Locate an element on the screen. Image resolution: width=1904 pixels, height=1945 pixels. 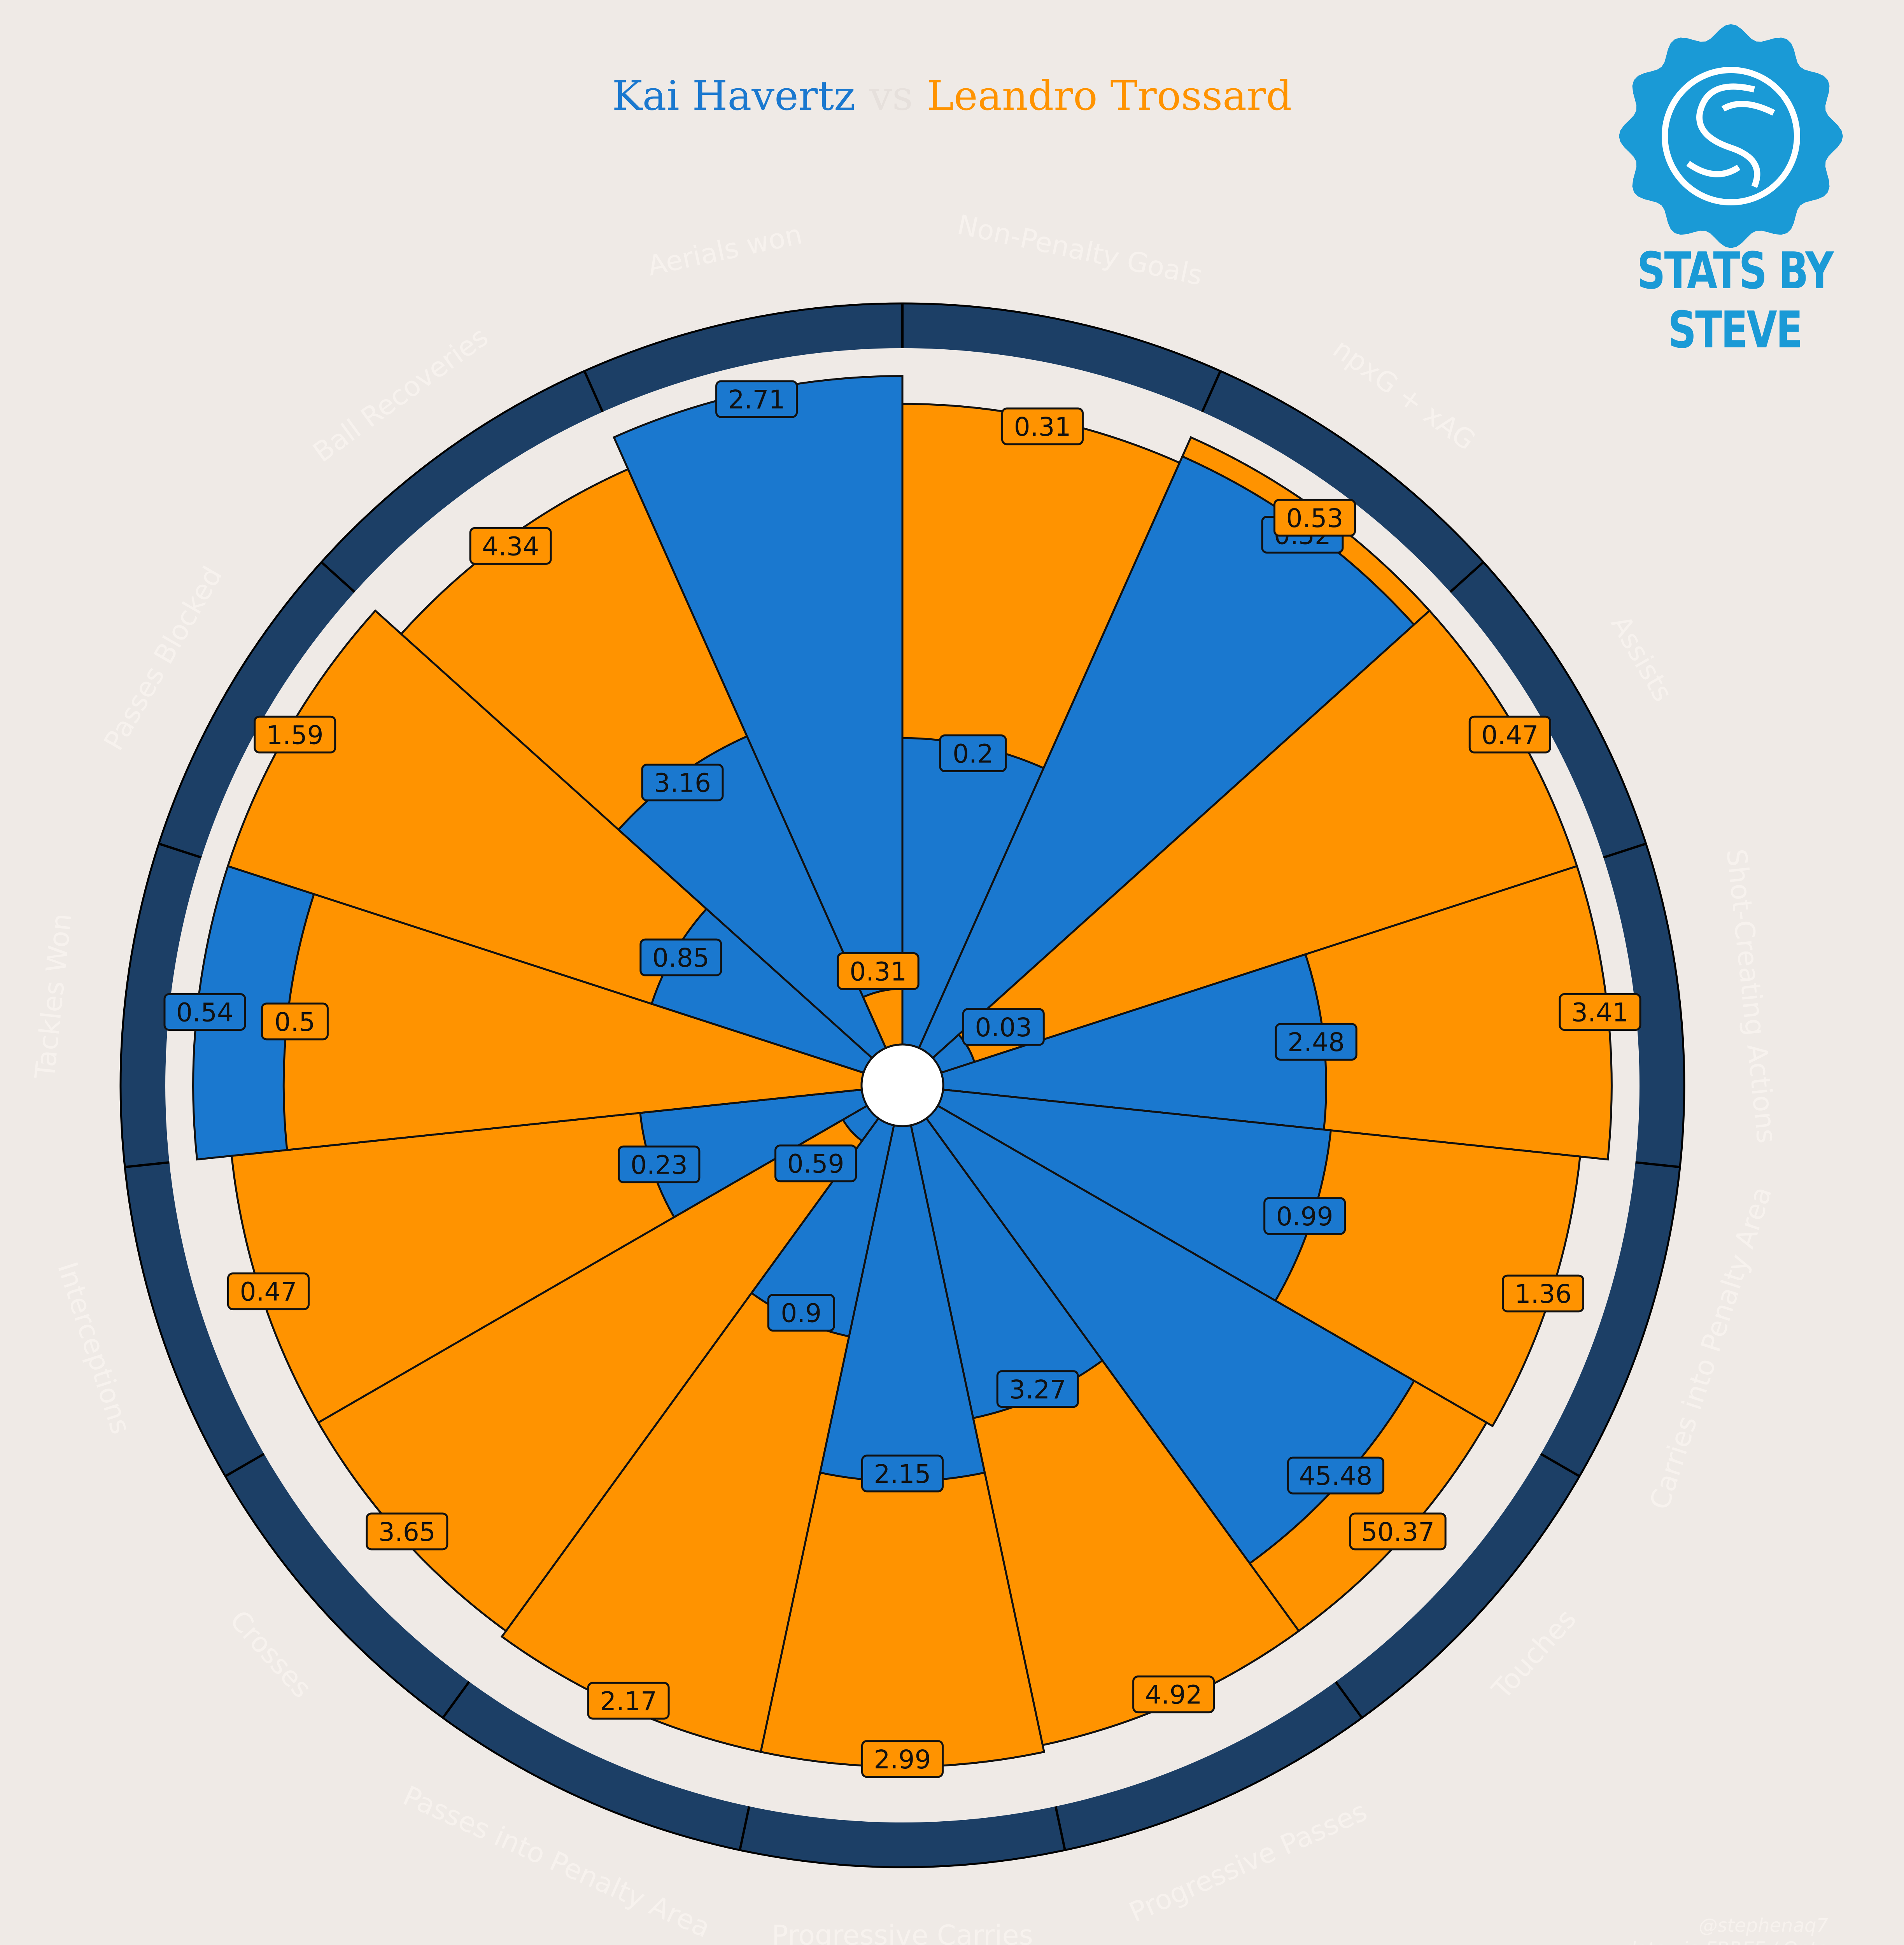
chart-title: Kai Havertz vs Leandro Trossard is located at coordinates (952, 95).